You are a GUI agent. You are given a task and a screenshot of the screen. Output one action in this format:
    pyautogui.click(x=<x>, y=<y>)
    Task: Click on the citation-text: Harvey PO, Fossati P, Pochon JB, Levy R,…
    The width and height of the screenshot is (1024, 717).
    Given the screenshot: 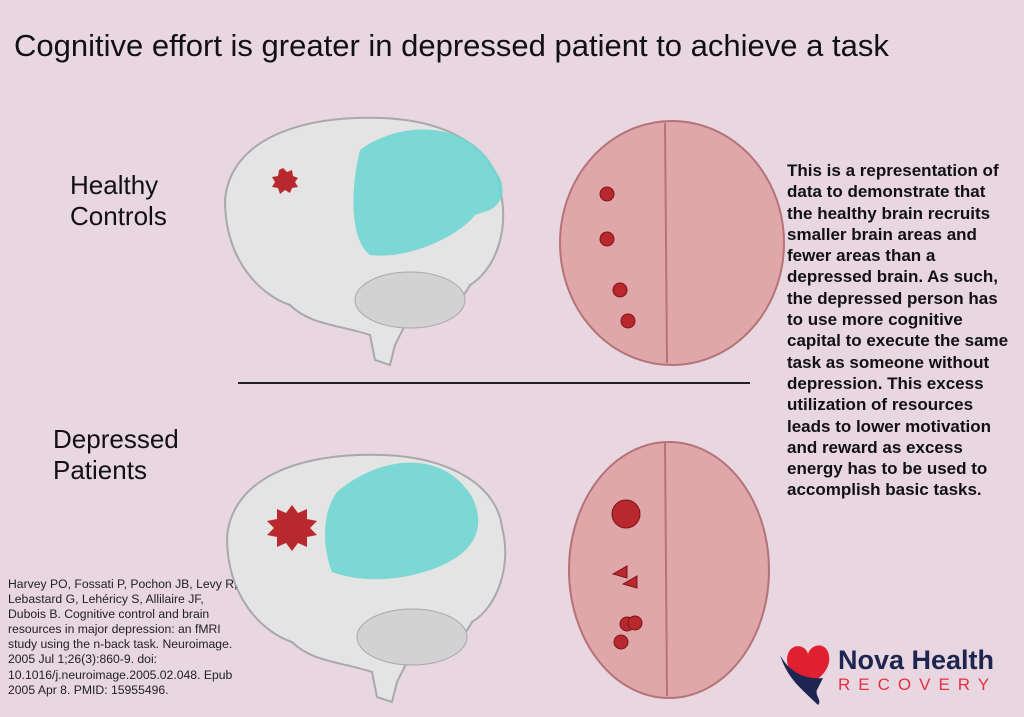 What is the action you would take?
    pyautogui.click(x=123, y=637)
    